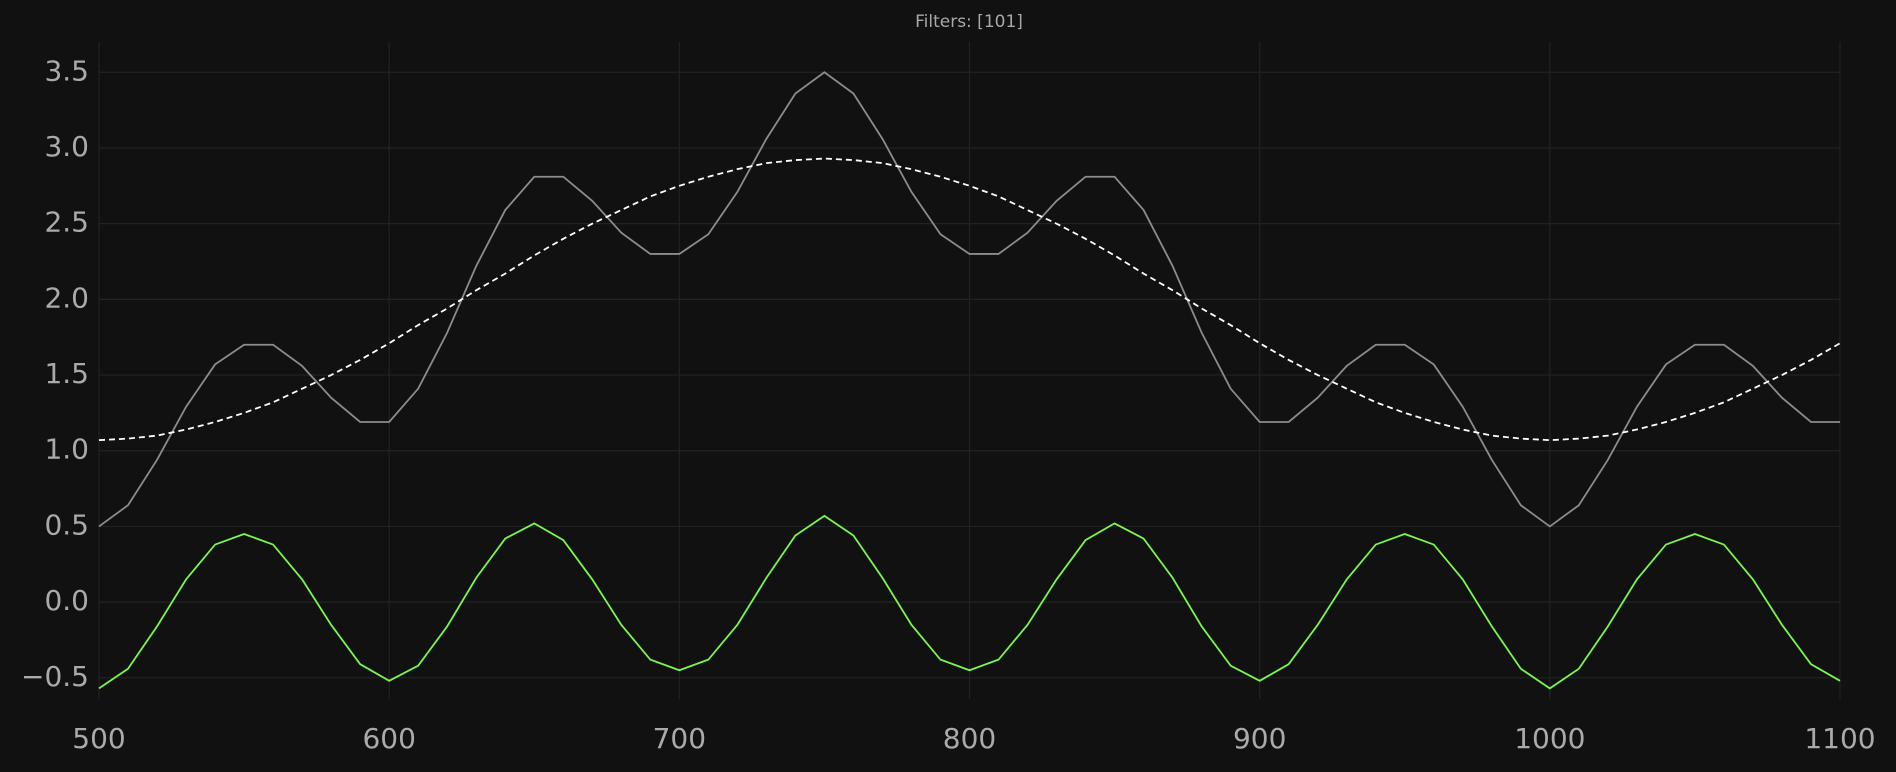 This screenshot has height=772, width=1896. What do you see at coordinates (66, 449) in the screenshot?
I see `y-tick-label: 1.0` at bounding box center [66, 449].